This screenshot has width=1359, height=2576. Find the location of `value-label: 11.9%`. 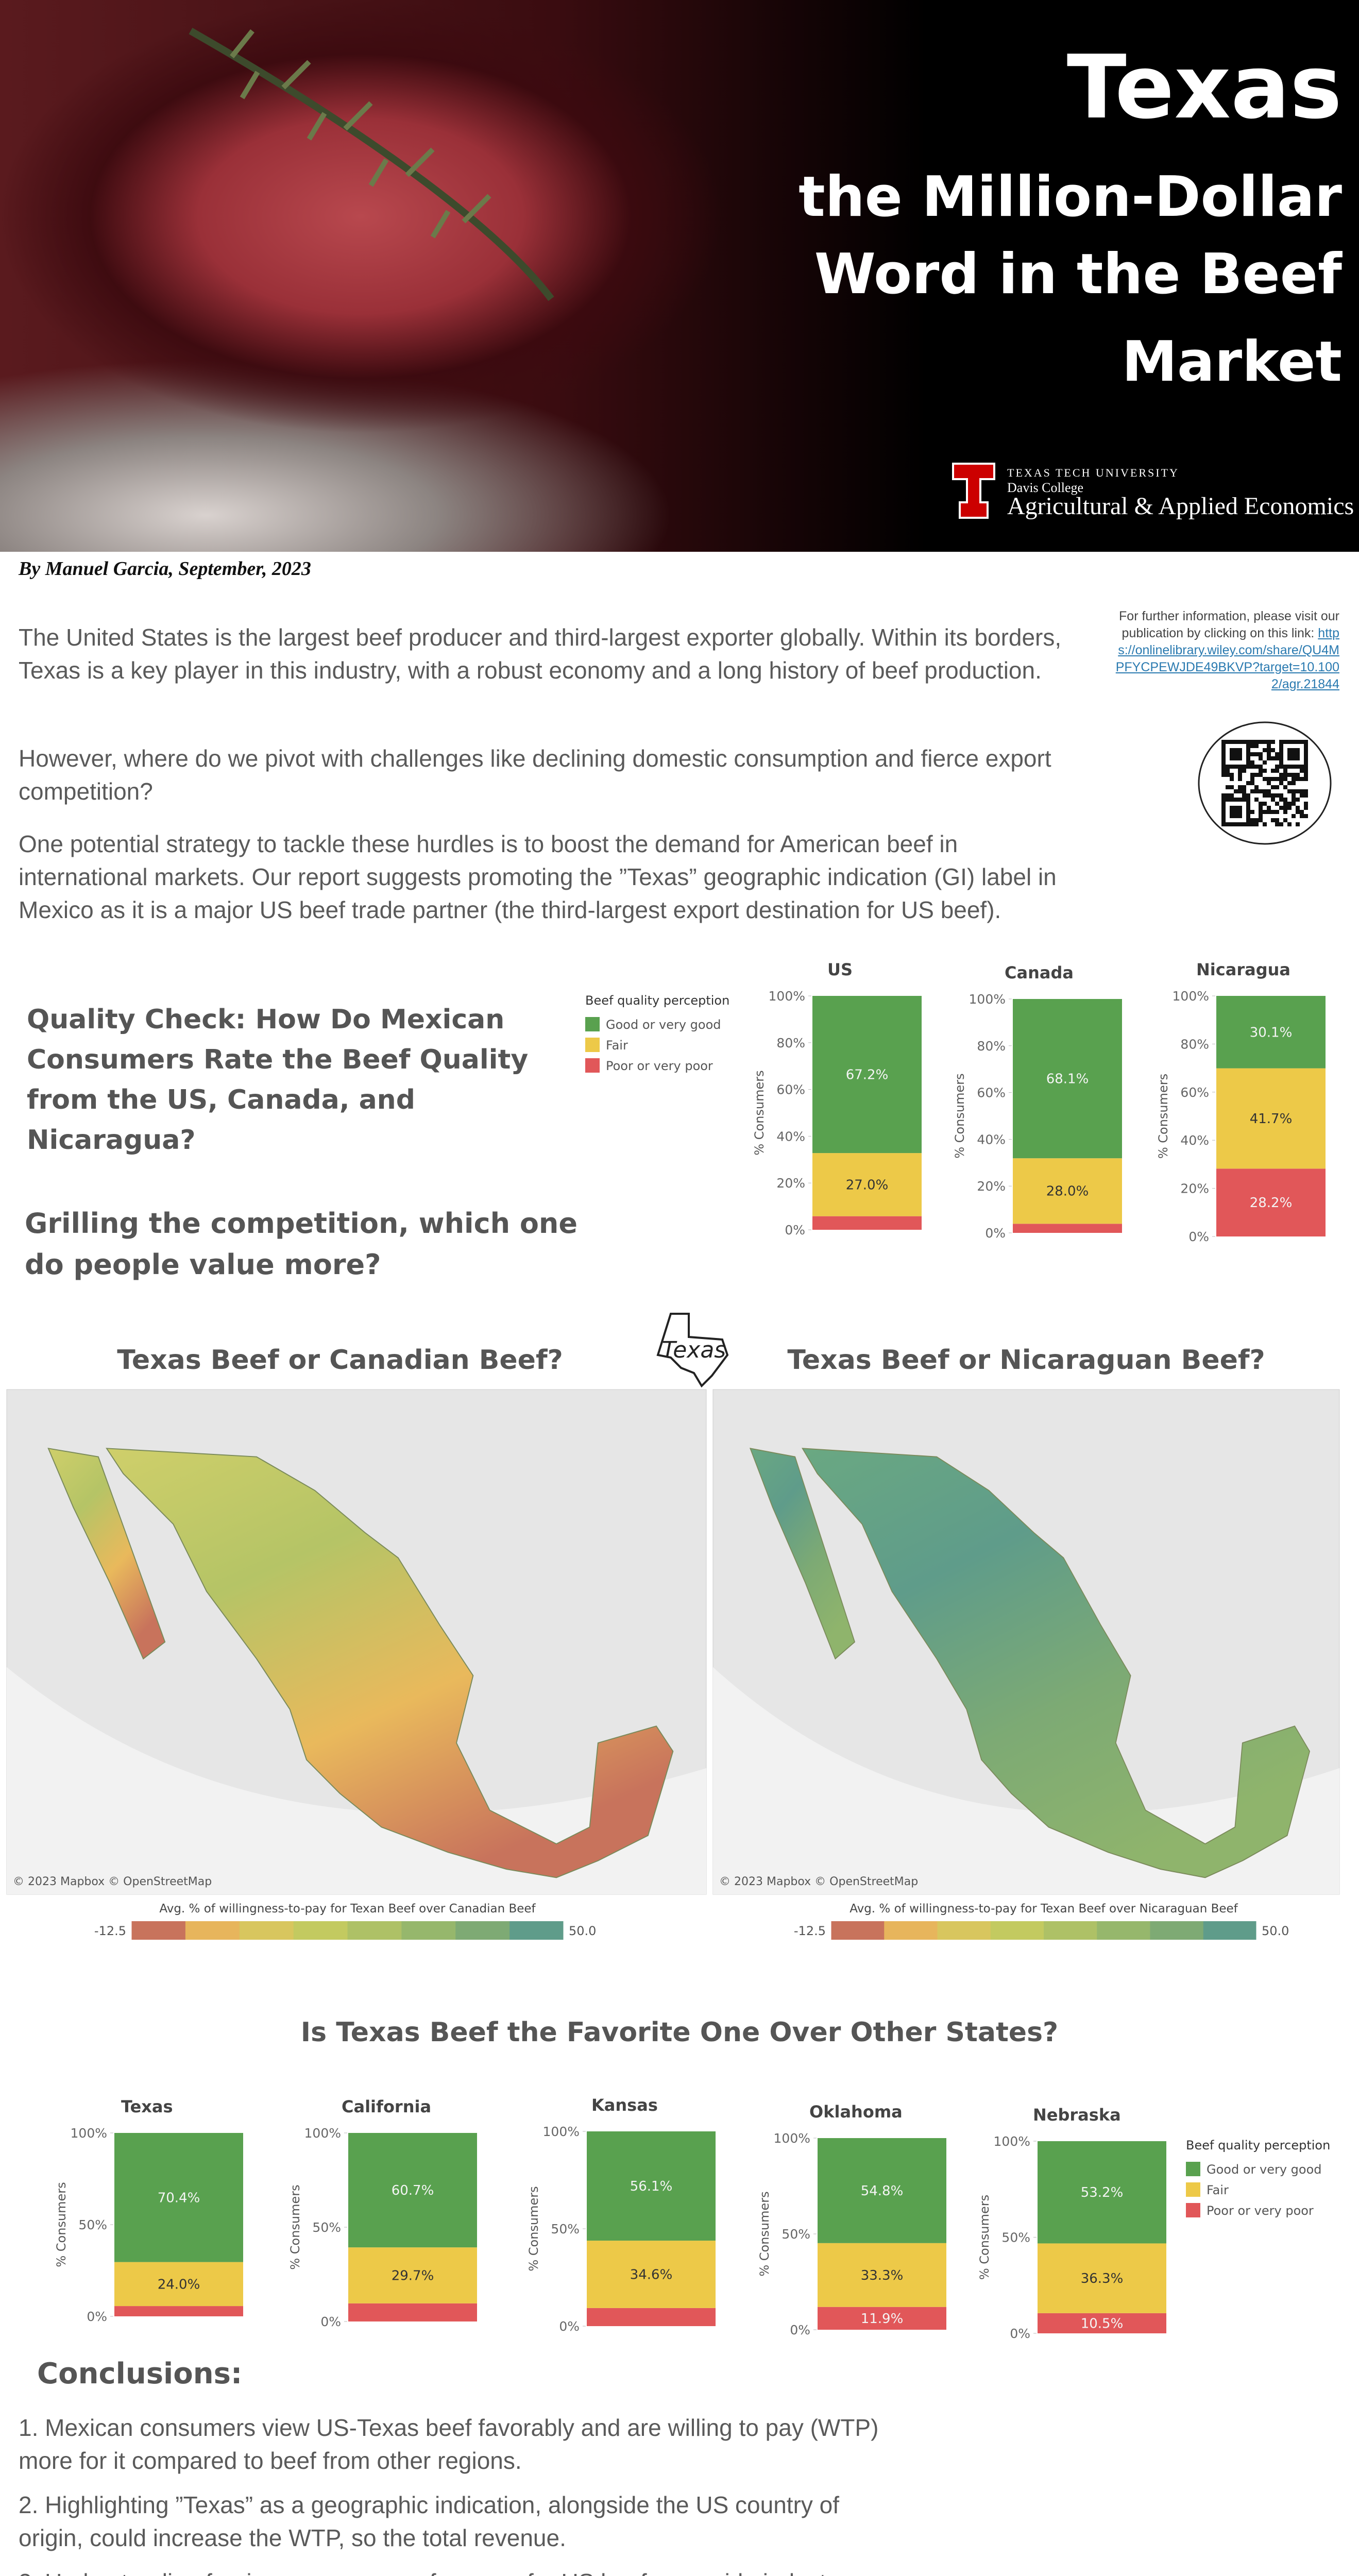

value-label: 11.9% is located at coordinates (882, 2319).